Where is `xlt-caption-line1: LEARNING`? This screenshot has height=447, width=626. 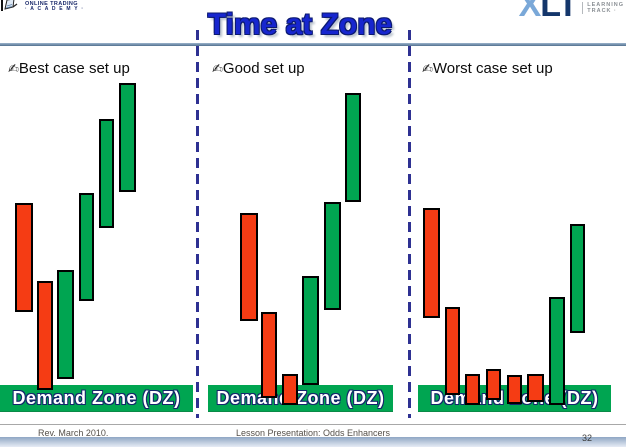
xlt-caption-line1: LEARNING is located at coordinates (605, 5).